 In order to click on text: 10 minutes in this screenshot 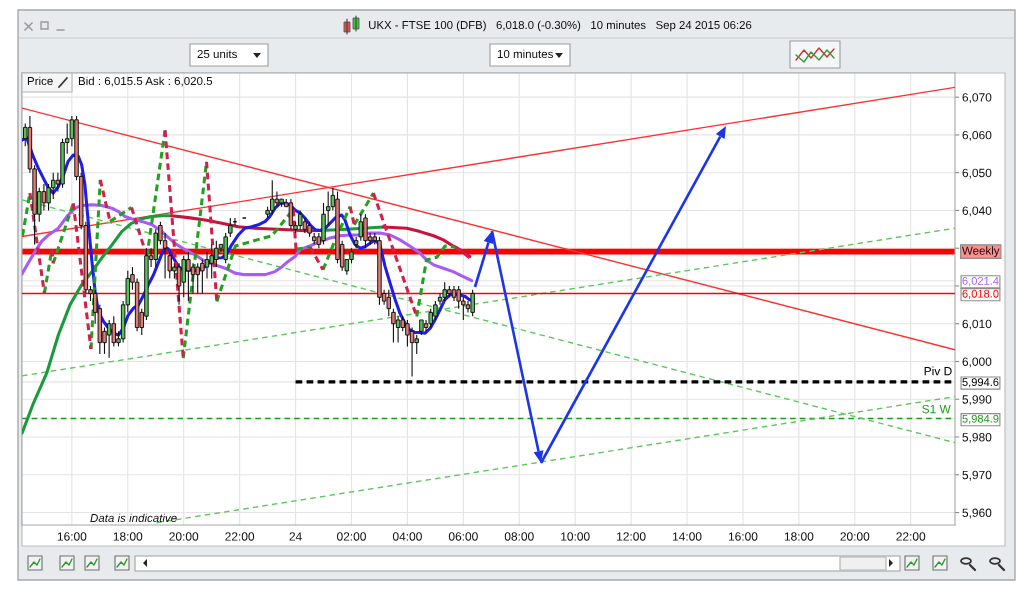, I will do `click(525, 54)`.